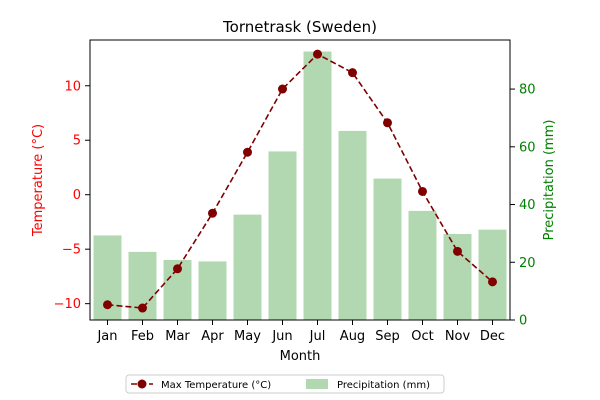 This screenshot has height=400, width=600. Describe the element at coordinates (352, 73) in the screenshot. I see `temperature-point-aug` at that location.